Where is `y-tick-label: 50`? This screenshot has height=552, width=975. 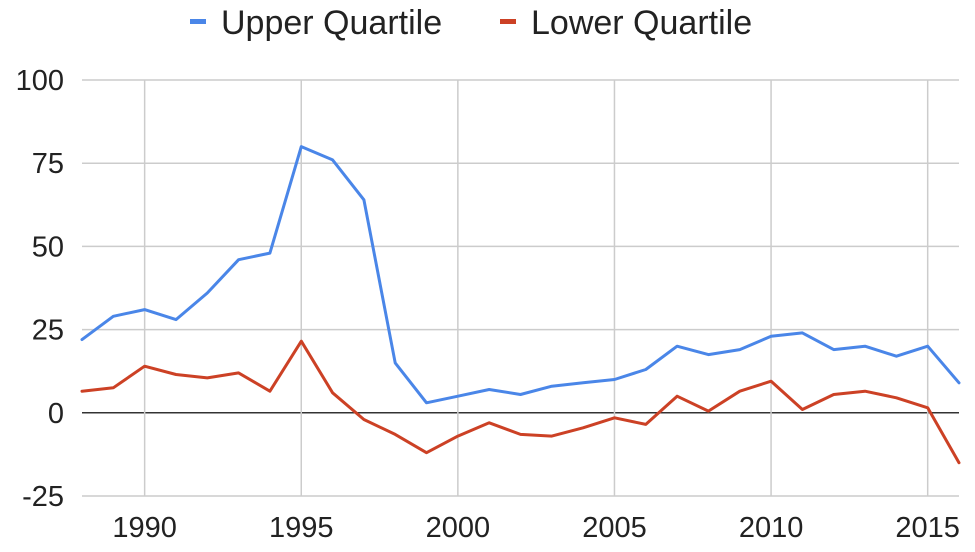 y-tick-label: 50 is located at coordinates (48, 247).